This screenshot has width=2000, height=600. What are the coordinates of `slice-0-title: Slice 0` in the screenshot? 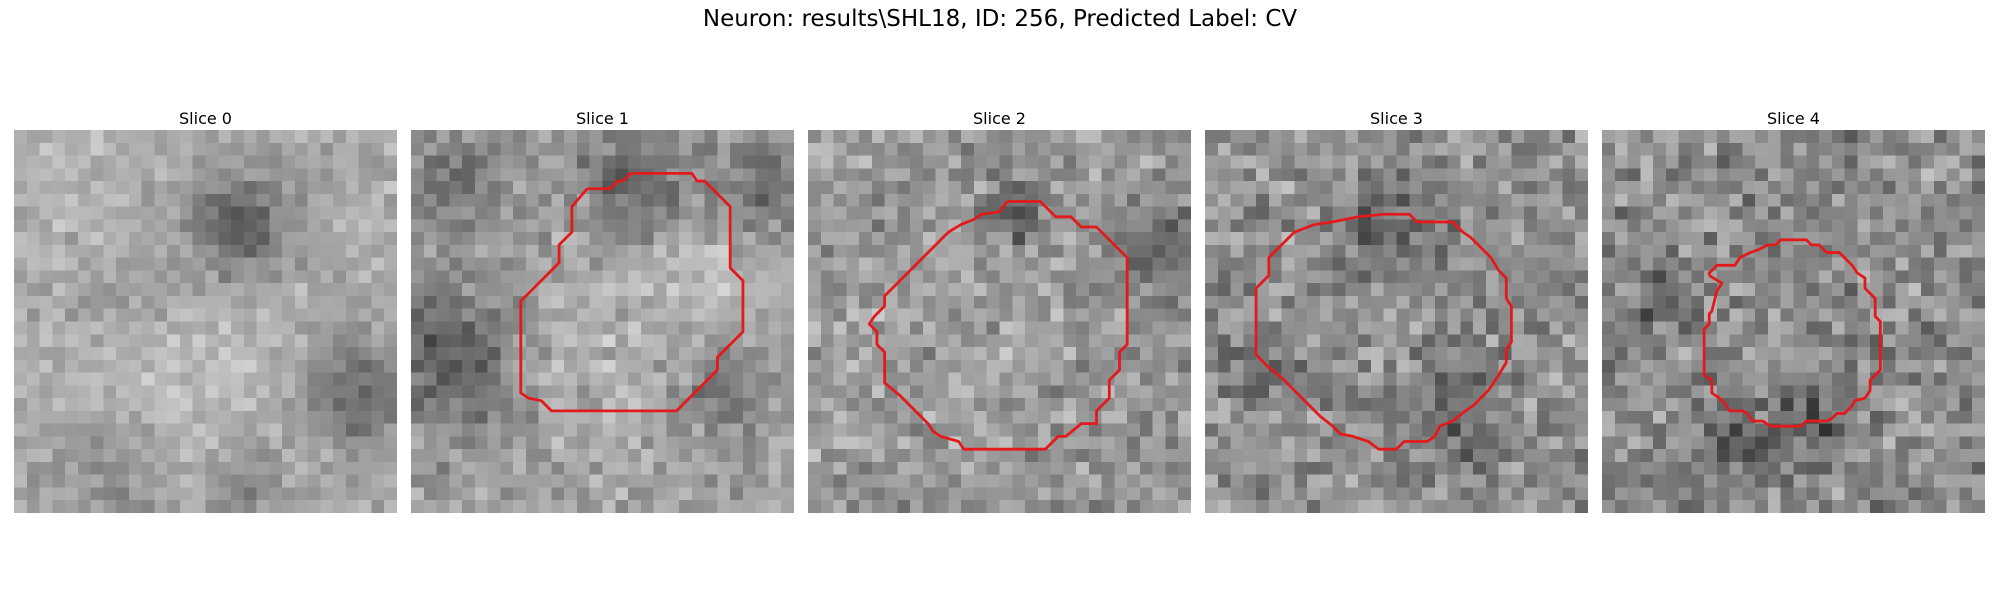 It's located at (205, 118).